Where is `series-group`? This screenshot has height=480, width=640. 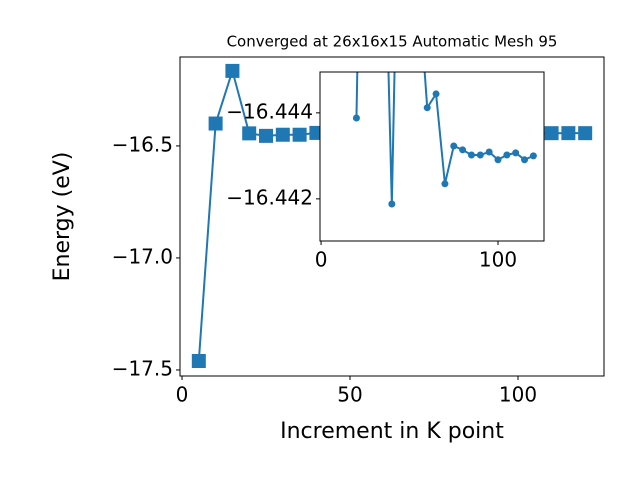
series-group is located at coordinates (444, 140).